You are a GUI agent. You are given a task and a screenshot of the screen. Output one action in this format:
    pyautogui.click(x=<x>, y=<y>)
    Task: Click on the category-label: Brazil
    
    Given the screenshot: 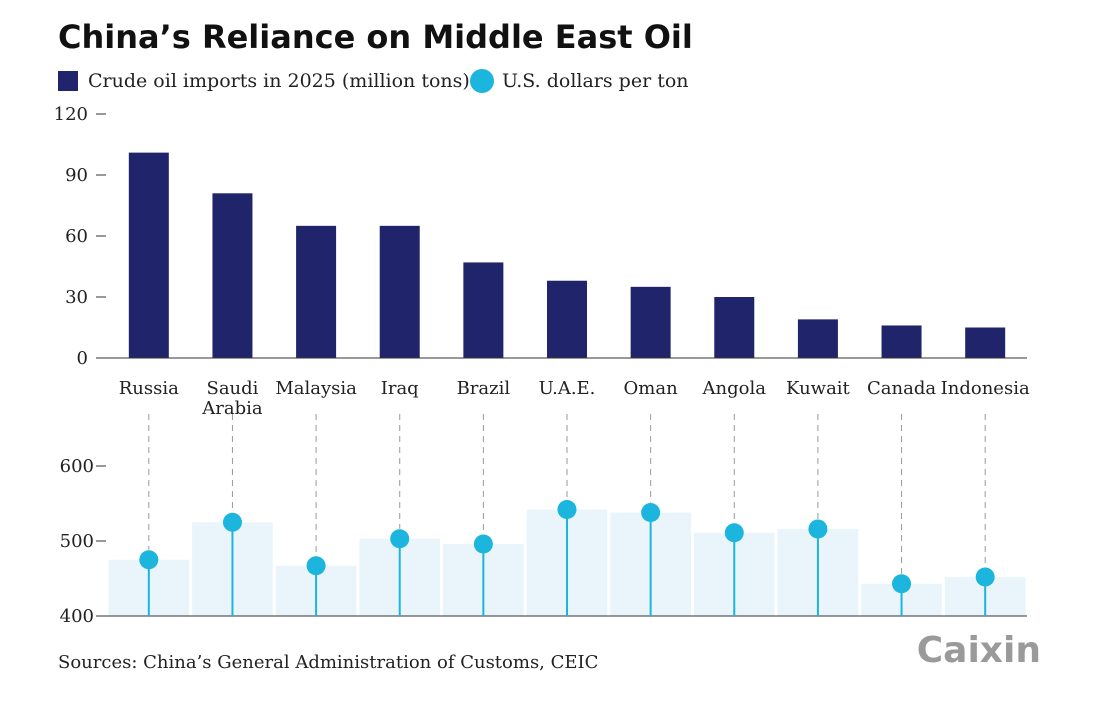 What is the action you would take?
    pyautogui.click(x=484, y=388)
    